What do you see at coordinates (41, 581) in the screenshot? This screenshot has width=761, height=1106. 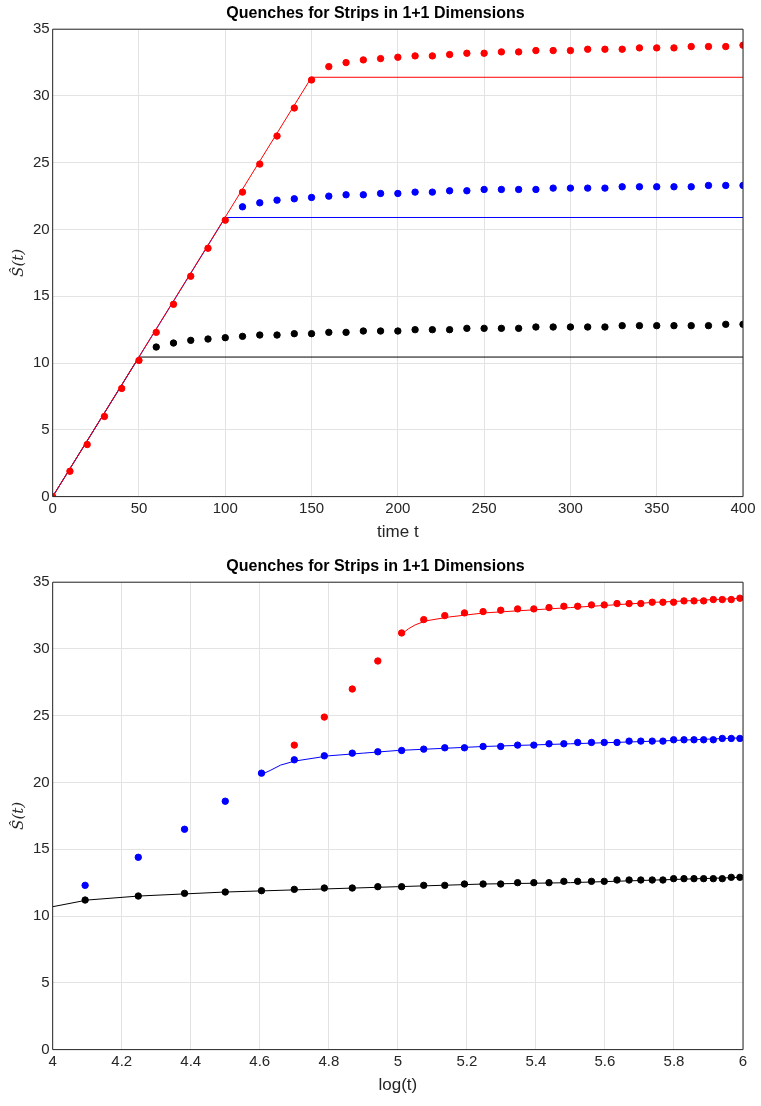 I see `y-tick-label: 35` at bounding box center [41, 581].